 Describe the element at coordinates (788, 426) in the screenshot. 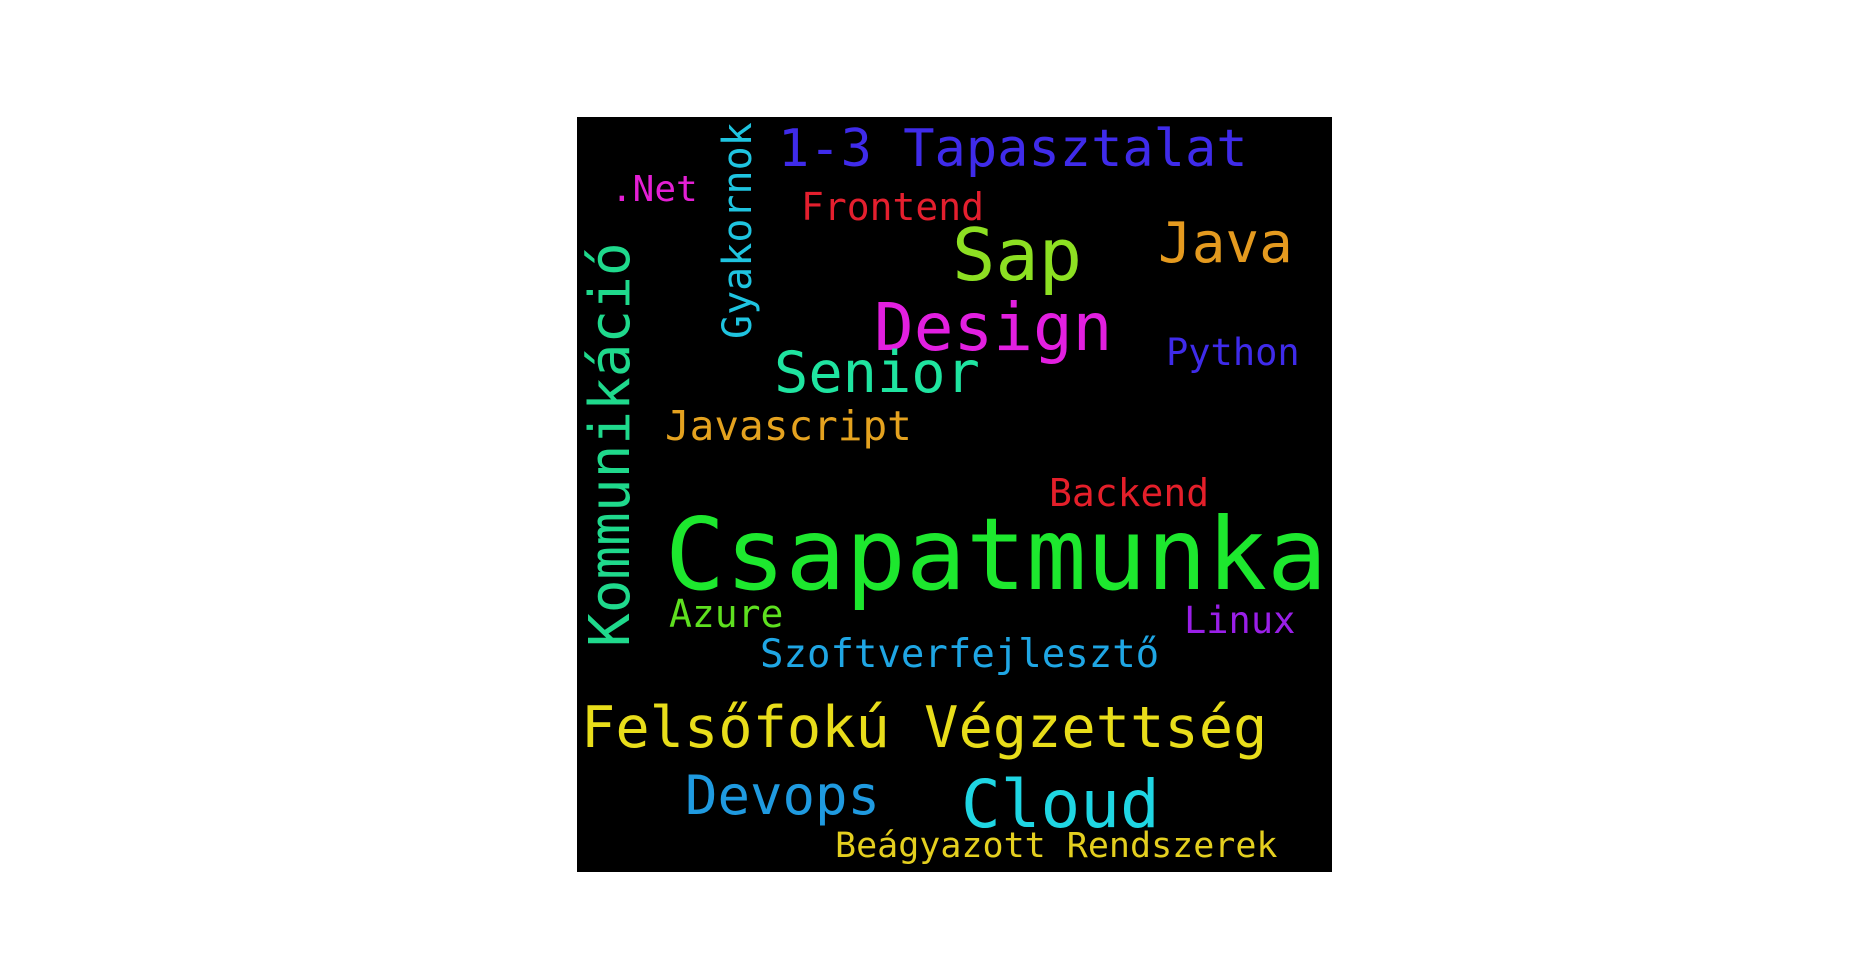

I see `word-javascript: Javascript` at that location.